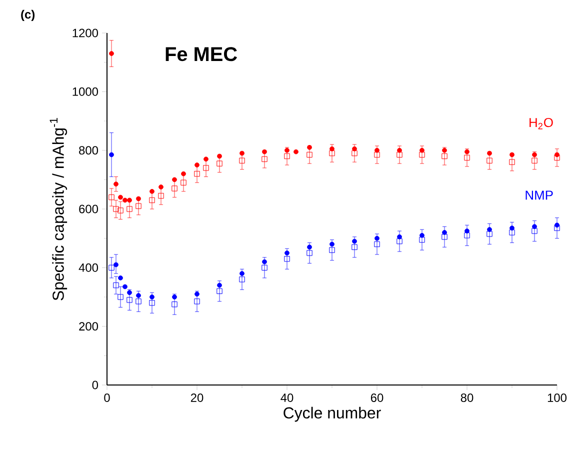 The image size is (576, 450). Describe the element at coordinates (88, 267) in the screenshot. I see `y-tick-label: 400` at that location.